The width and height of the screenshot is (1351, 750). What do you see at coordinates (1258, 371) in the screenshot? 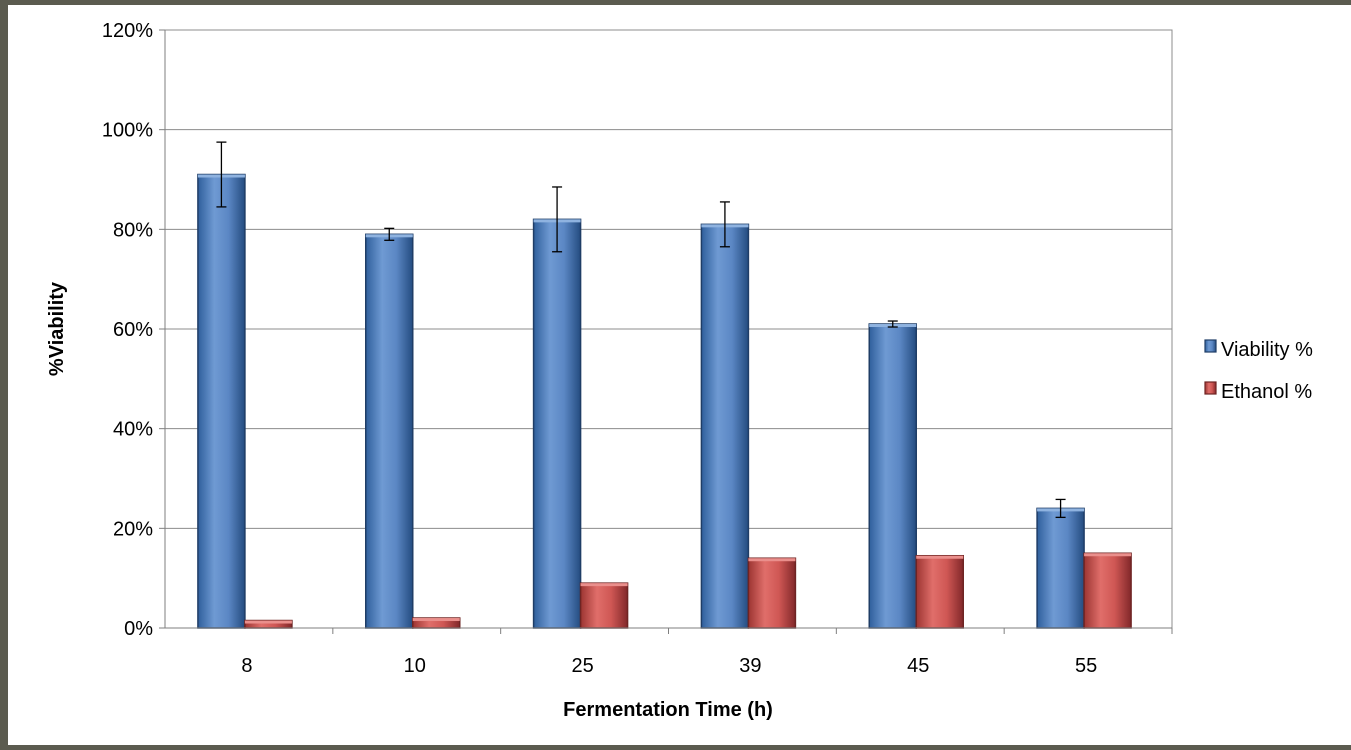
I see `legend: Viability % Ethanol %` at bounding box center [1258, 371].